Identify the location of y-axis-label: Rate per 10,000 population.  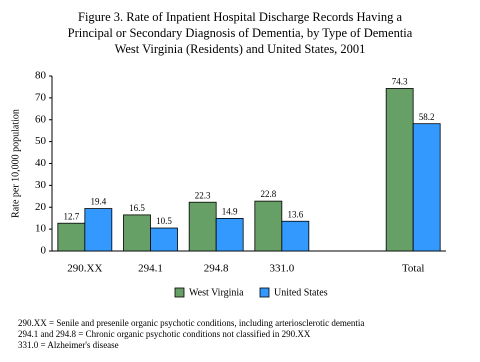
(15, 163).